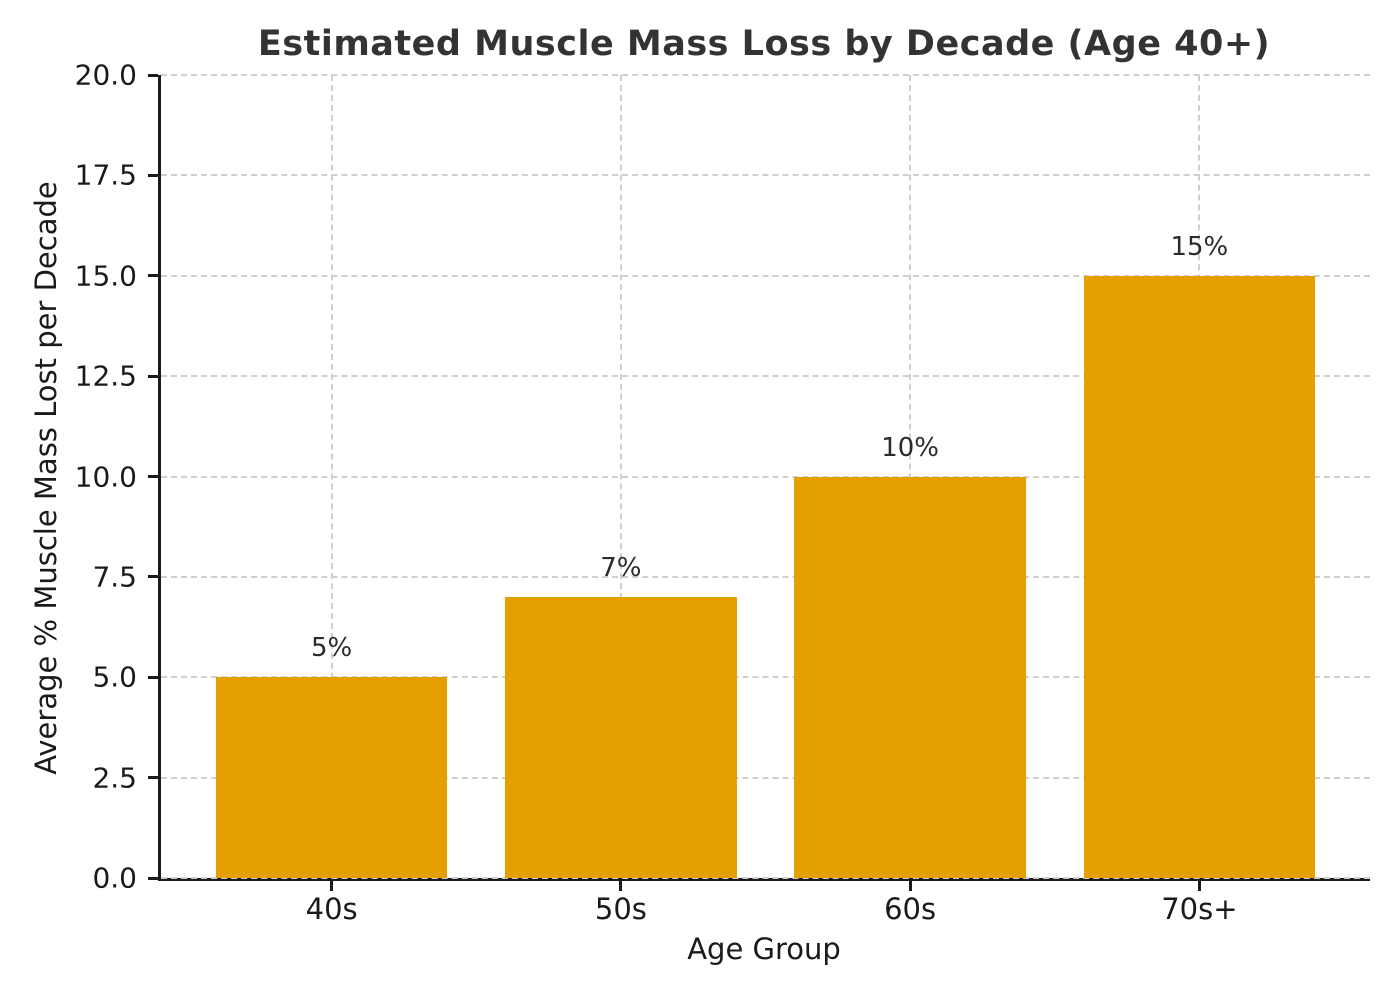 This screenshot has width=1400, height=1000. What do you see at coordinates (621, 886) in the screenshot?
I see `x-tick-mark-50s` at bounding box center [621, 886].